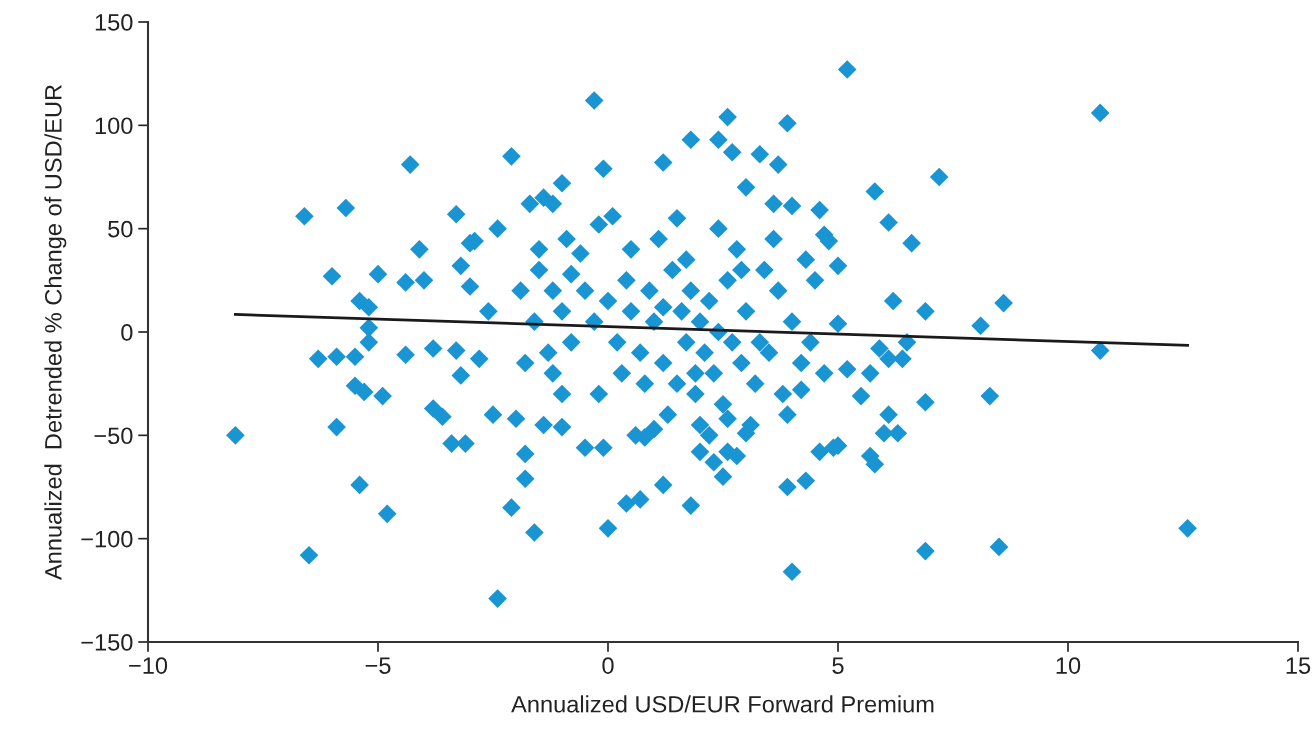 The height and width of the screenshot is (738, 1316). What do you see at coordinates (113, 436) in the screenshot?
I see `y-tick-label: −50` at bounding box center [113, 436].